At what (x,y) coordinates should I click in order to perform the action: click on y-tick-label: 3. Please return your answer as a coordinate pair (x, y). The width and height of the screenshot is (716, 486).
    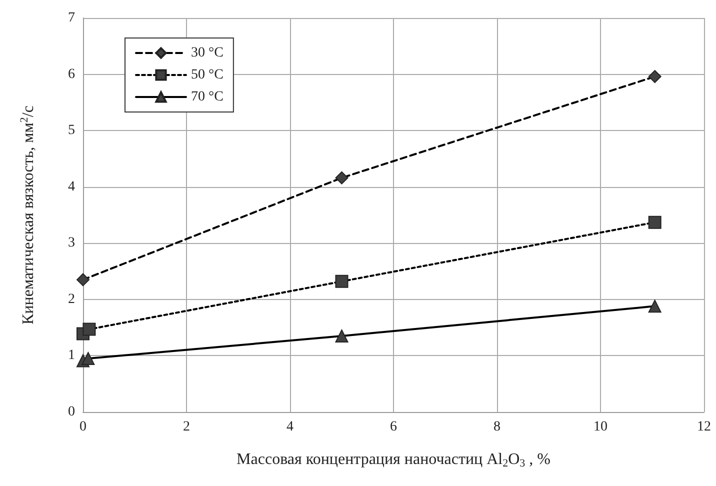
    Looking at the image, I should click on (71, 243).